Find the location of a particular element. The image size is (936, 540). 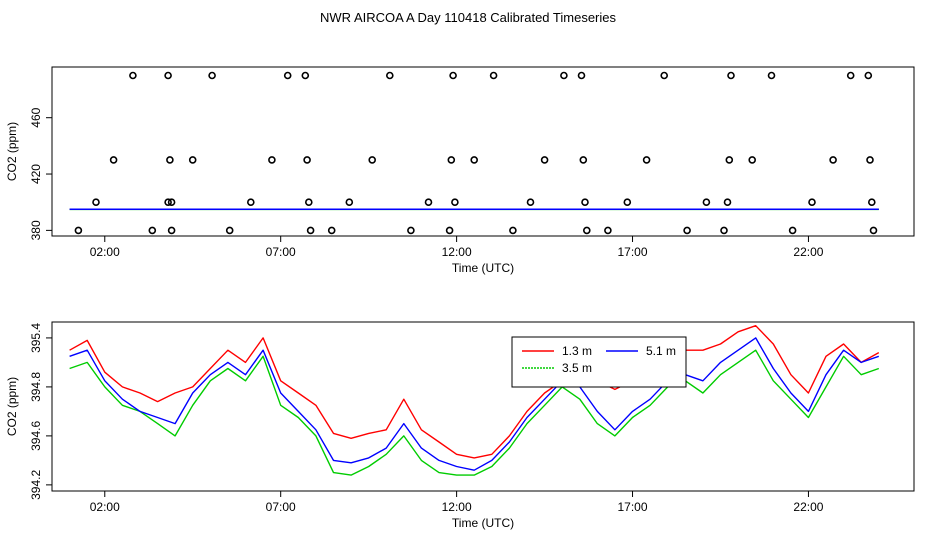

y-tick-label: 394.6 is located at coordinates (36, 436).